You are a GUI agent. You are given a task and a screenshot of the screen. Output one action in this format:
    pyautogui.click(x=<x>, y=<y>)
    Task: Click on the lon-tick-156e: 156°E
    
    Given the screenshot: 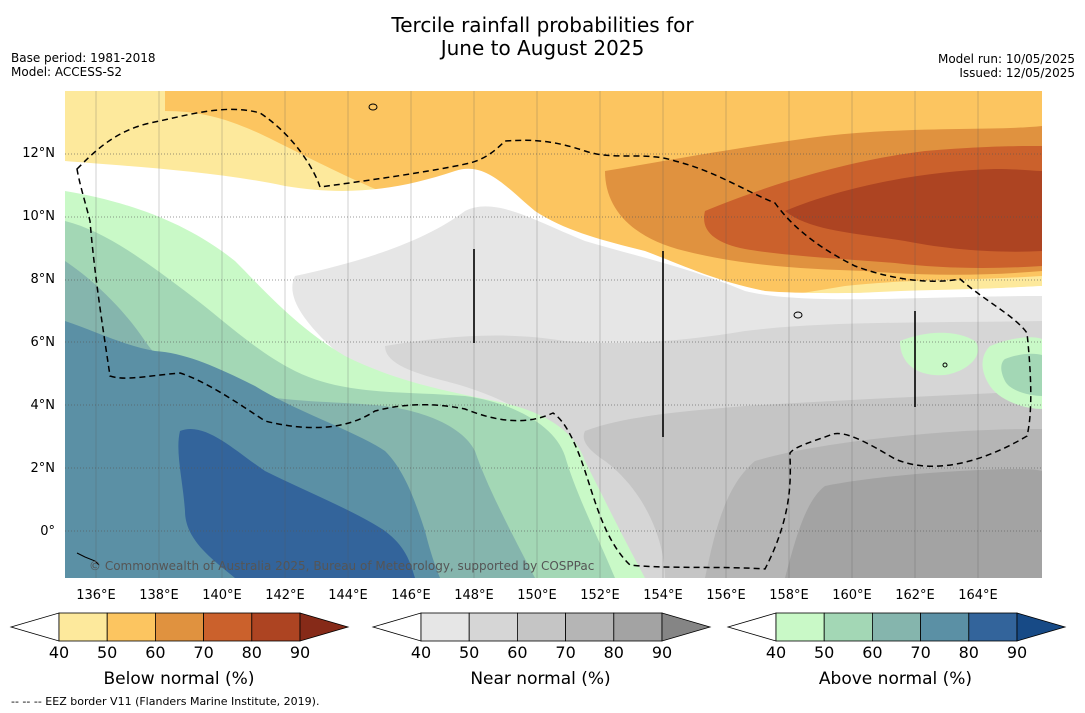 What is the action you would take?
    pyautogui.click(x=726, y=595)
    